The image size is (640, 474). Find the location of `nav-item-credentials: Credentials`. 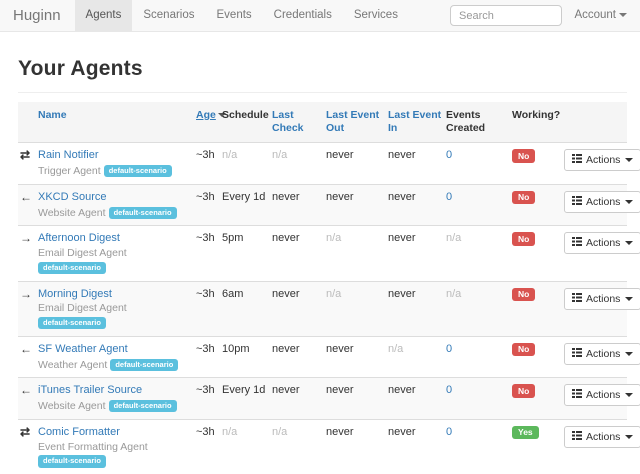

nav-item-credentials: Credentials is located at coordinates (302, 15).